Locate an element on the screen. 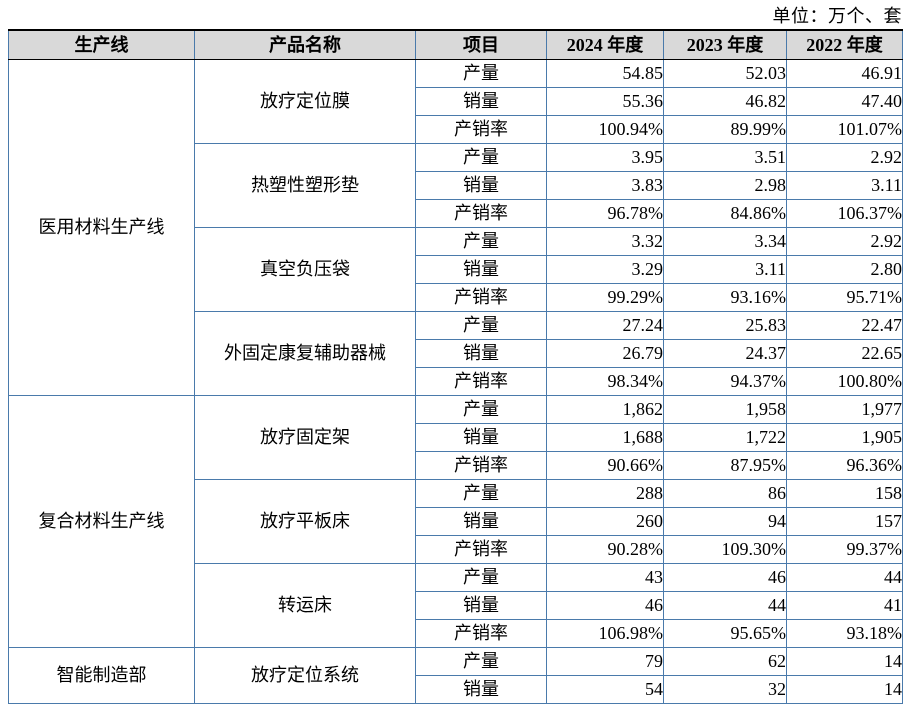 The height and width of the screenshot is (710, 910). table-row: 真空负压袋 产量 3.32 3.34 2.92 is located at coordinates (456, 269).